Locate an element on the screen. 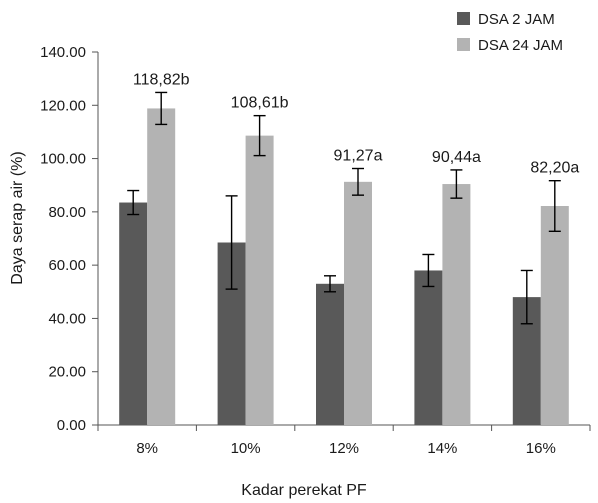  y-tick-label: 80.00 is located at coordinates (67, 212).